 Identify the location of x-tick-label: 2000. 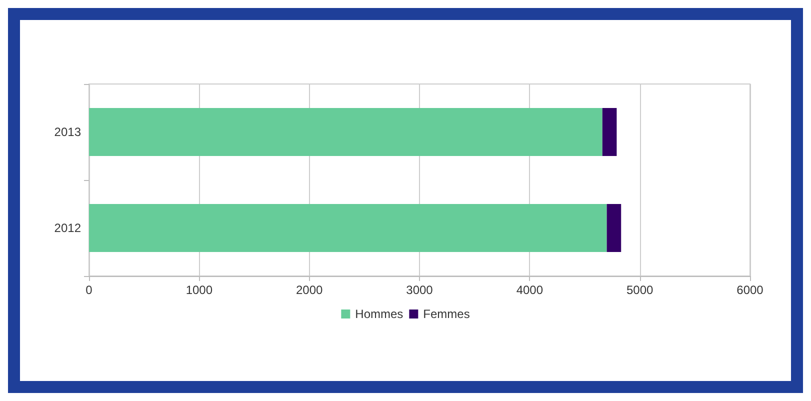
(310, 290).